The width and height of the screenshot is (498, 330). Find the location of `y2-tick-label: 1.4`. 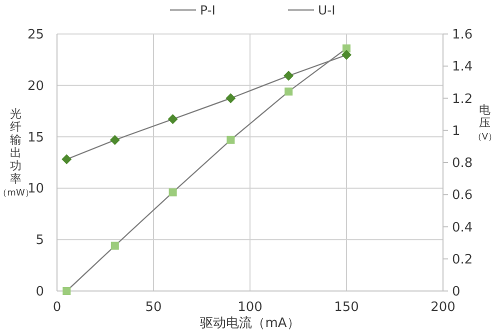

y2-tick-label: 1.4 is located at coordinates (462, 67).